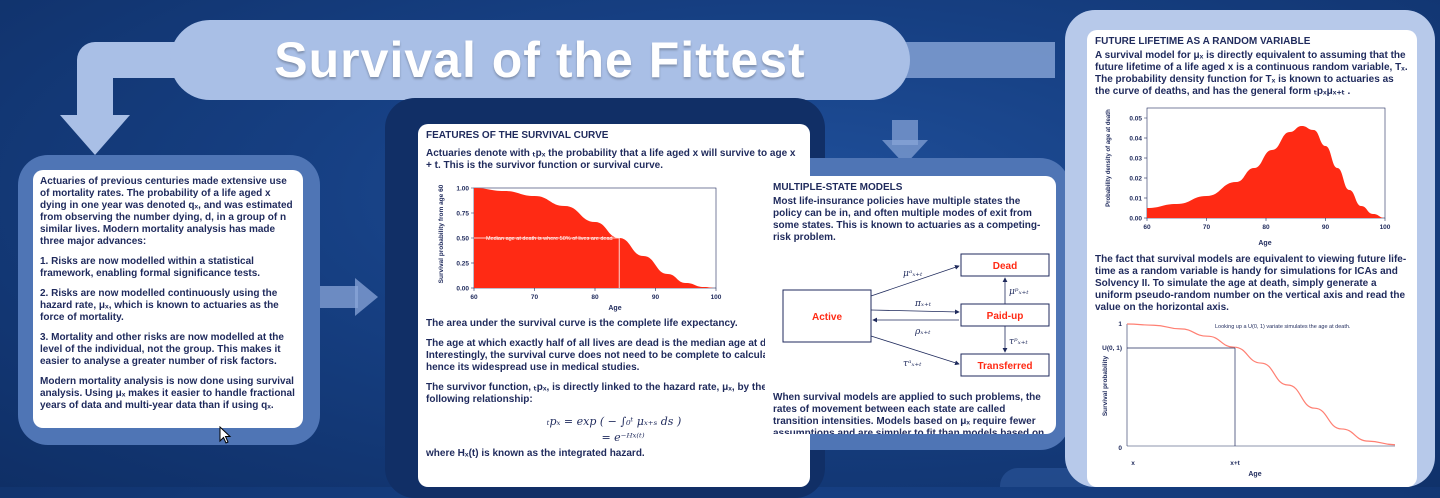  Describe the element at coordinates (623, 437) in the screenshot. I see `hazard-equation-line-2: = e⁻ᴴˣ⁽ᵗ⁾` at that location.